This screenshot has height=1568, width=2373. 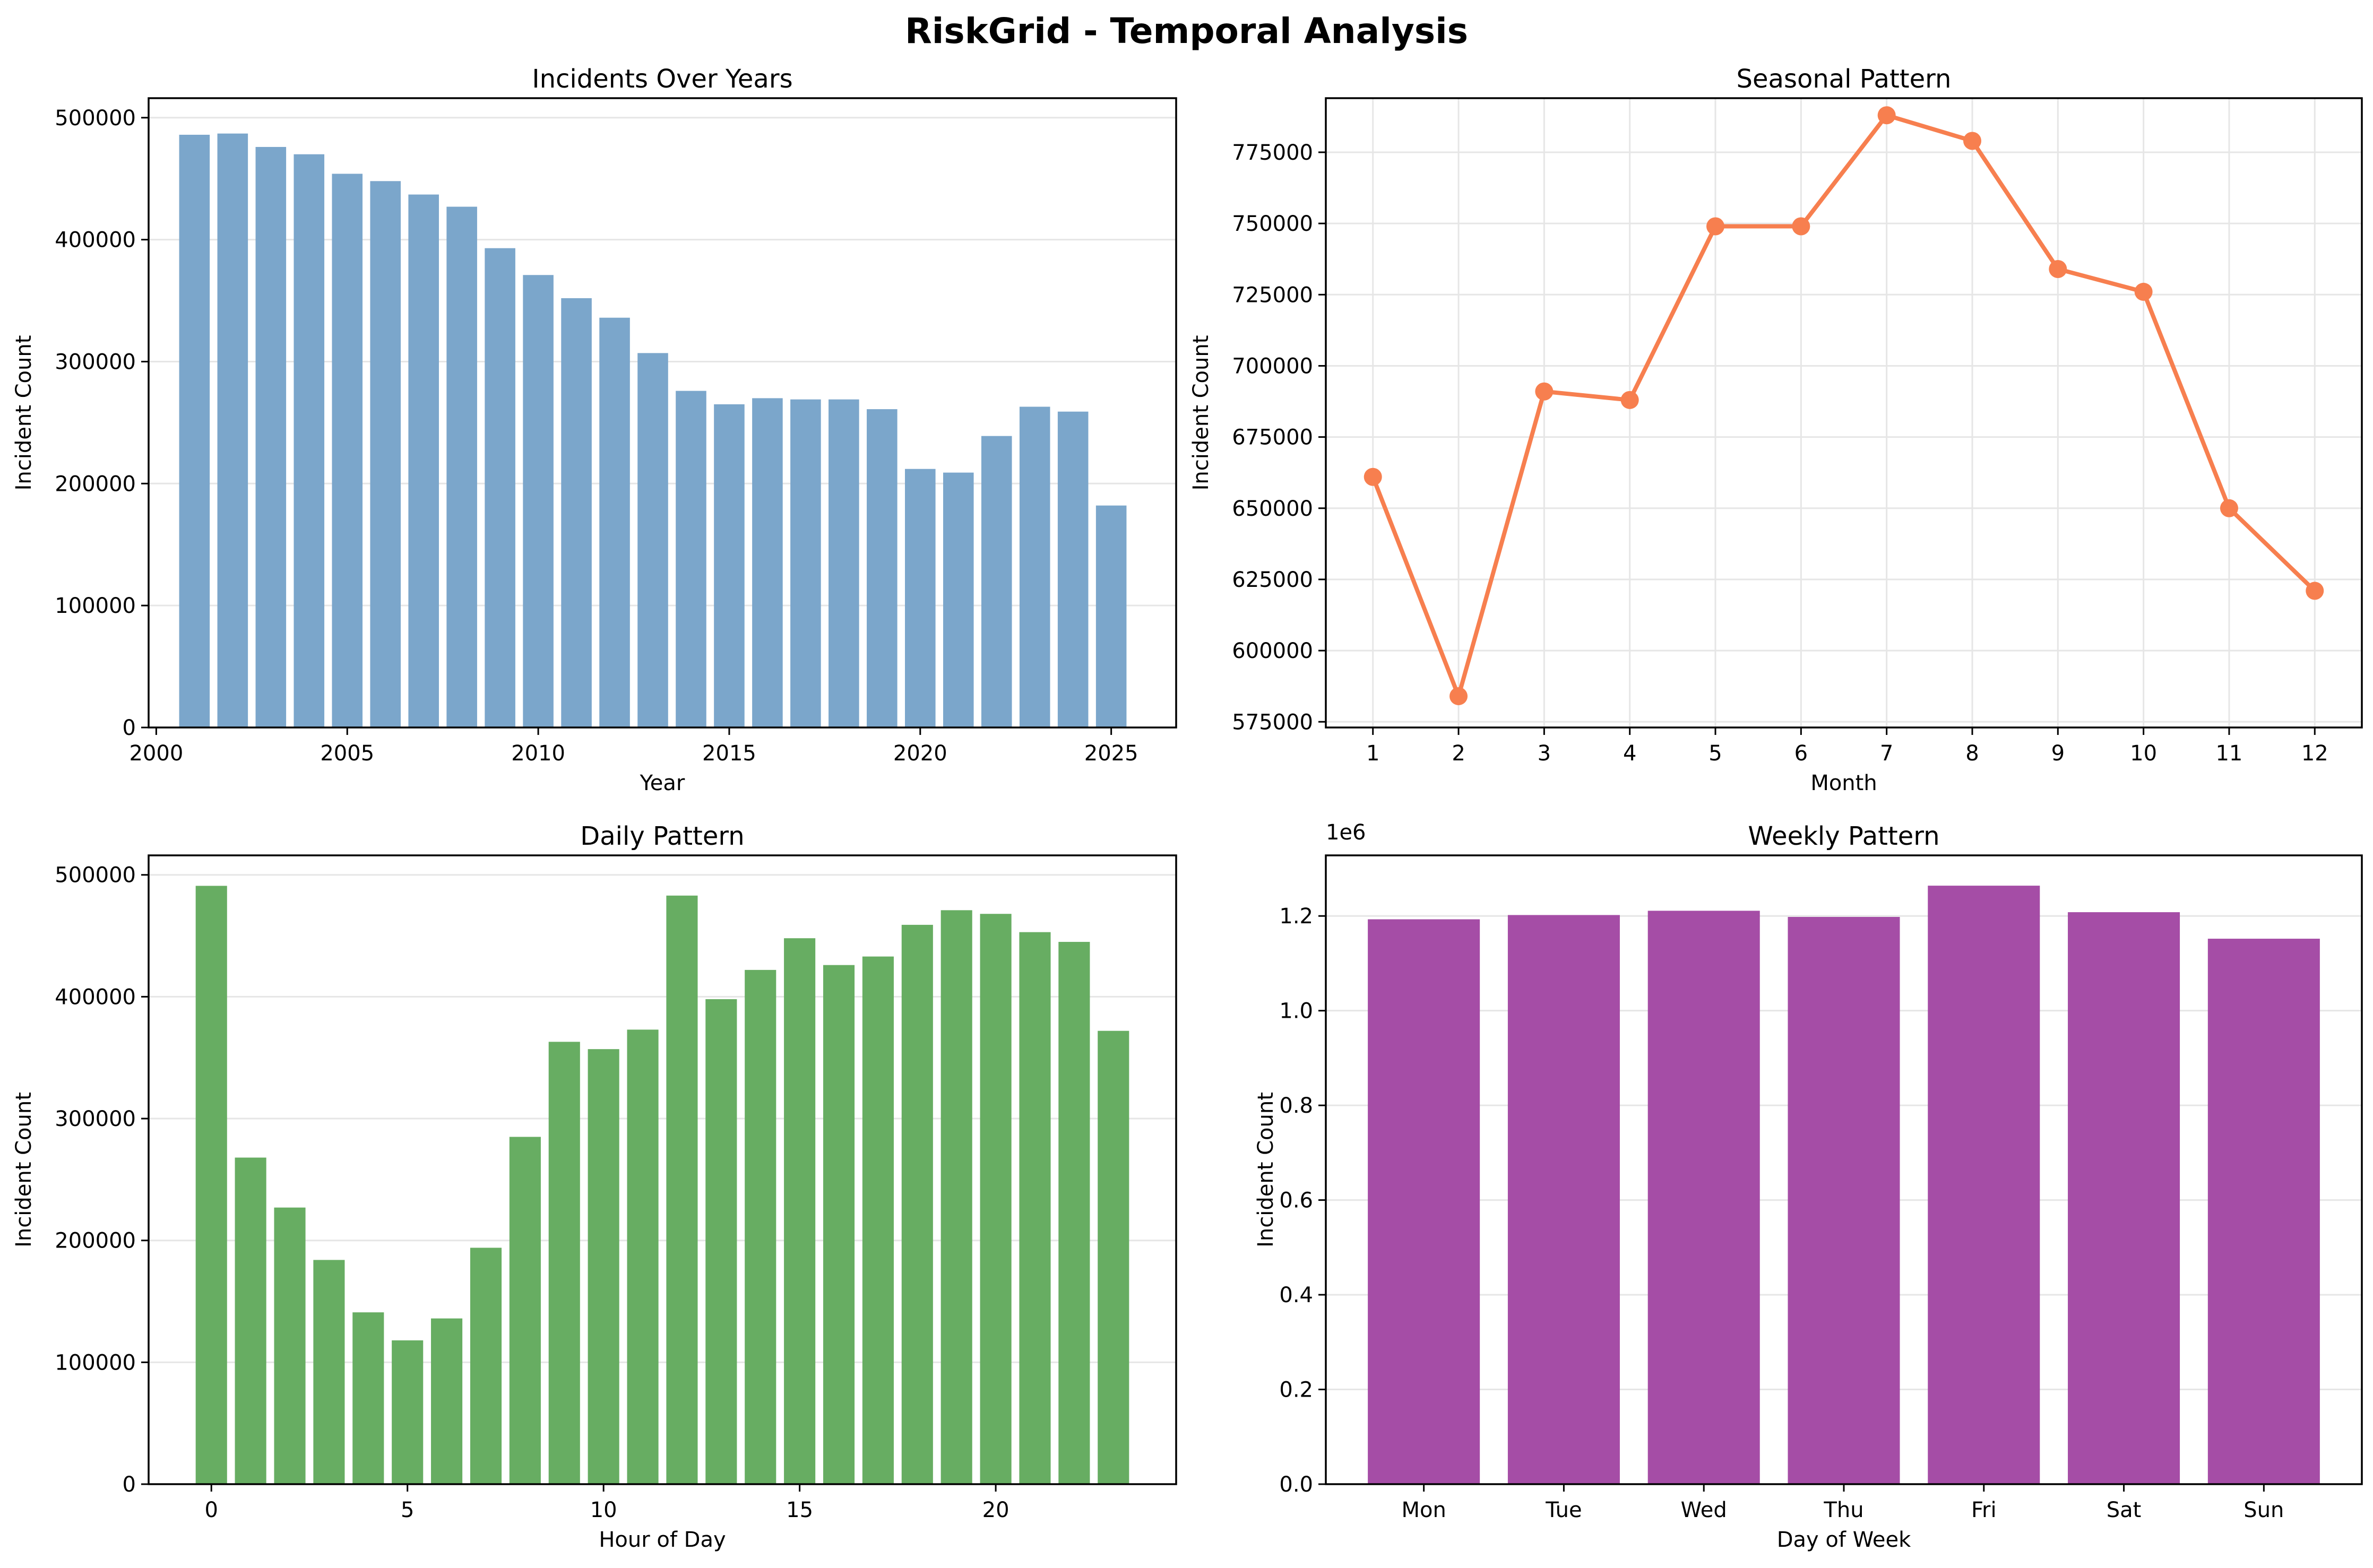 What do you see at coordinates (2124, 1510) in the screenshot?
I see `weekly-xtick-label: Sat` at bounding box center [2124, 1510].